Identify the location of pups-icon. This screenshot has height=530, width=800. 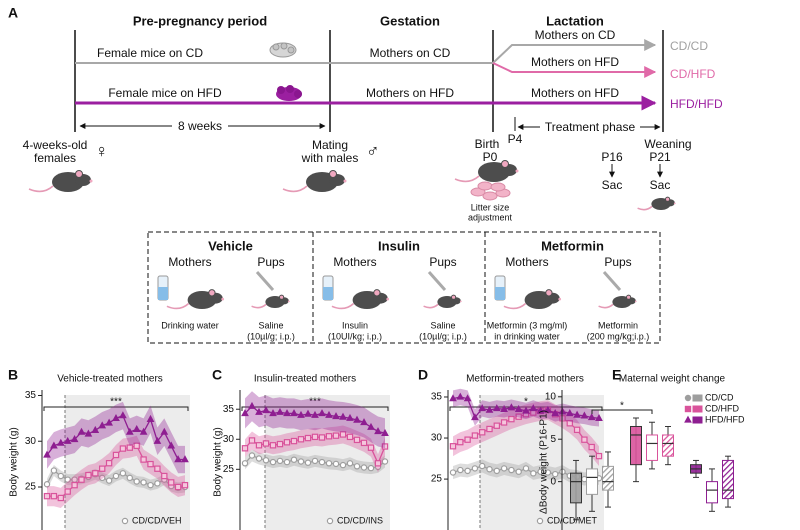
(490, 191).